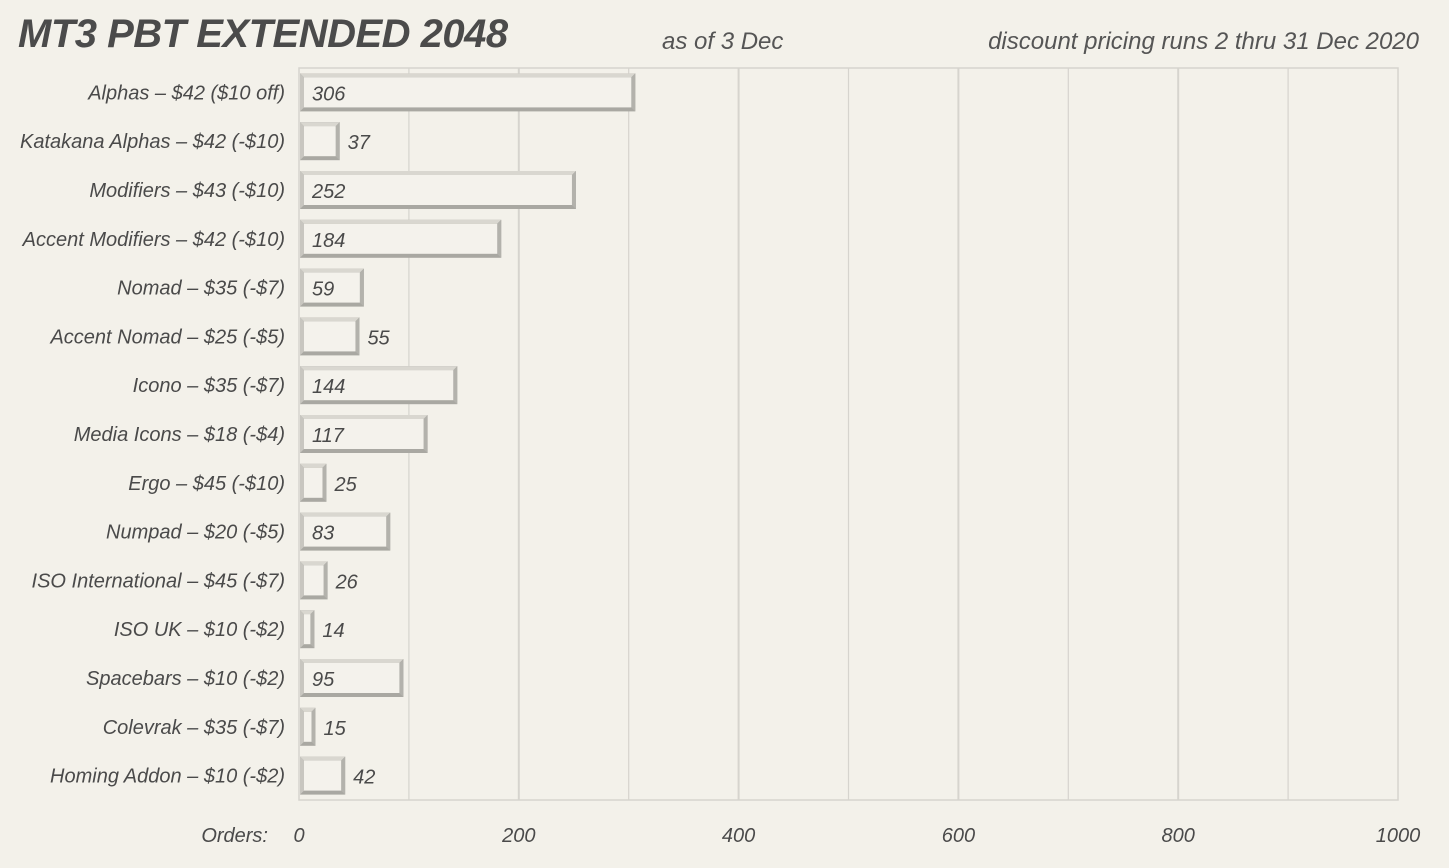 Image resolution: width=1449 pixels, height=868 pixels. Describe the element at coordinates (738, 836) in the screenshot. I see `x-tick-label: 400` at that location.